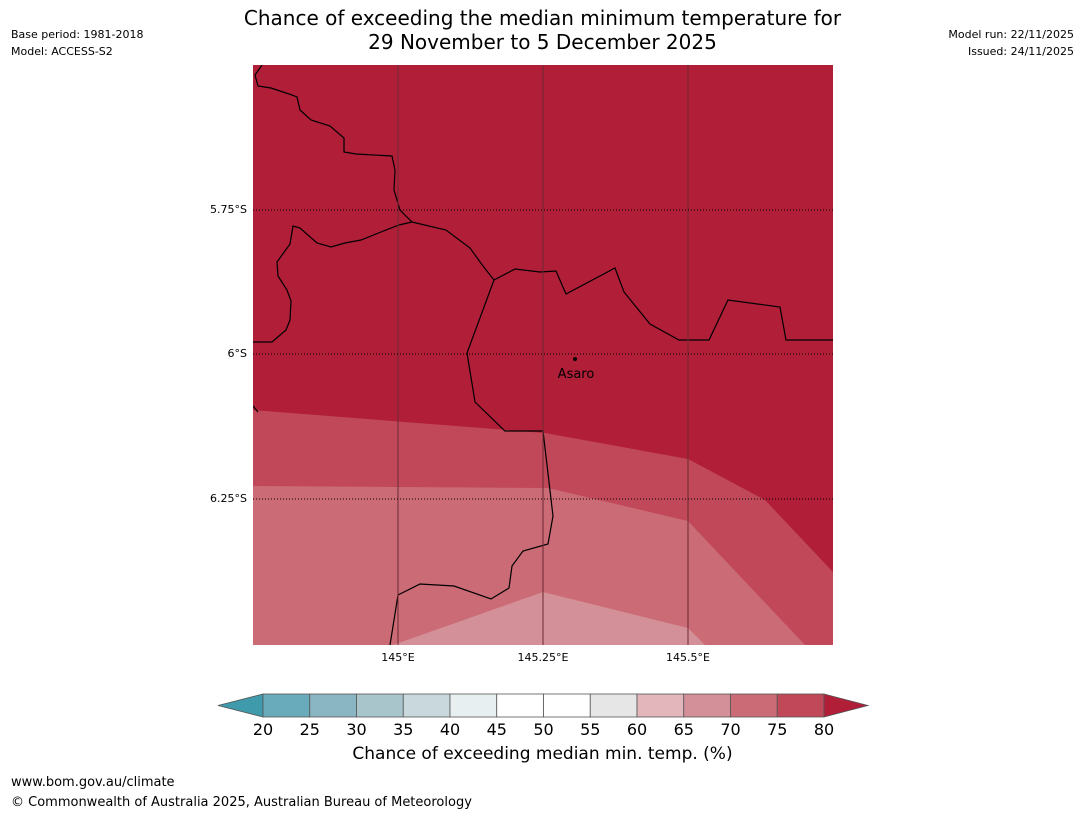 This screenshot has width=1085, height=816. What do you see at coordinates (77, 34) in the screenshot?
I see `base-period-text: Base period: 1981-2018` at bounding box center [77, 34].